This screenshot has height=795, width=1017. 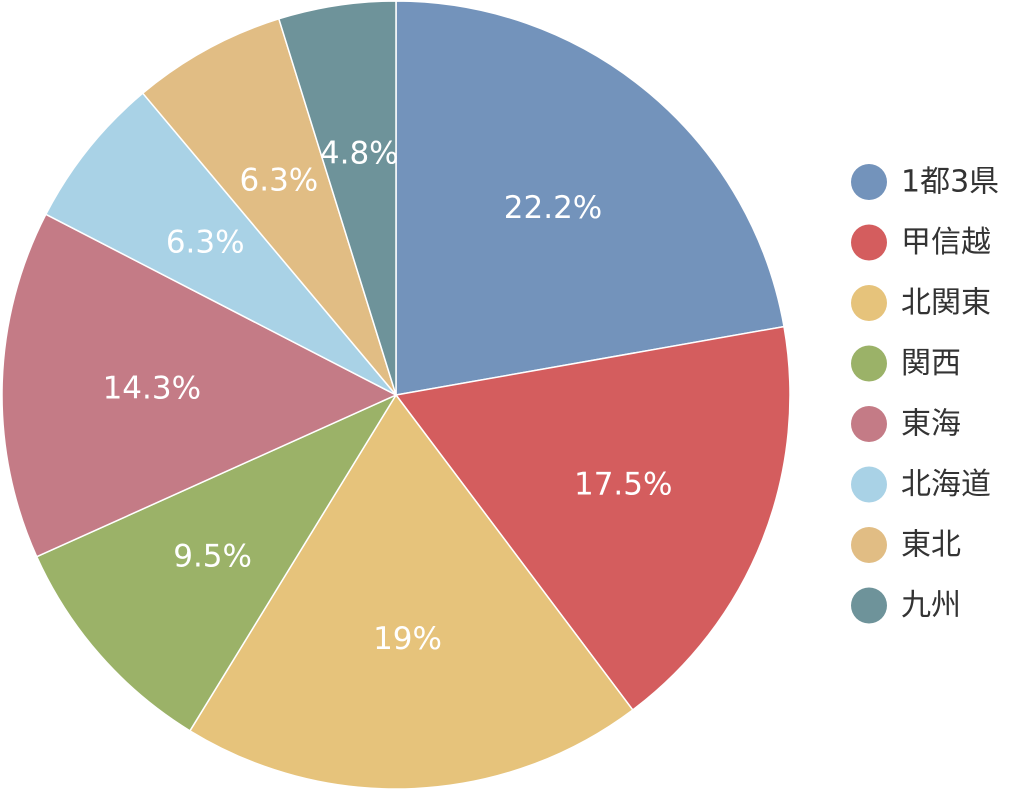 What do you see at coordinates (553, 208) in the screenshot?
I see `pie-value-label-1: 22.2%` at bounding box center [553, 208].